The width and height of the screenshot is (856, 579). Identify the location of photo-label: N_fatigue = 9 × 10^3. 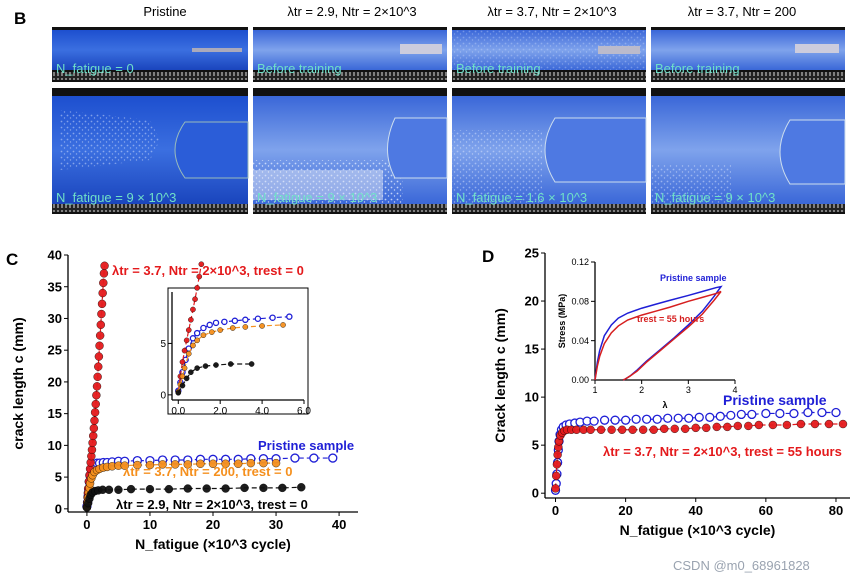
(317, 197).